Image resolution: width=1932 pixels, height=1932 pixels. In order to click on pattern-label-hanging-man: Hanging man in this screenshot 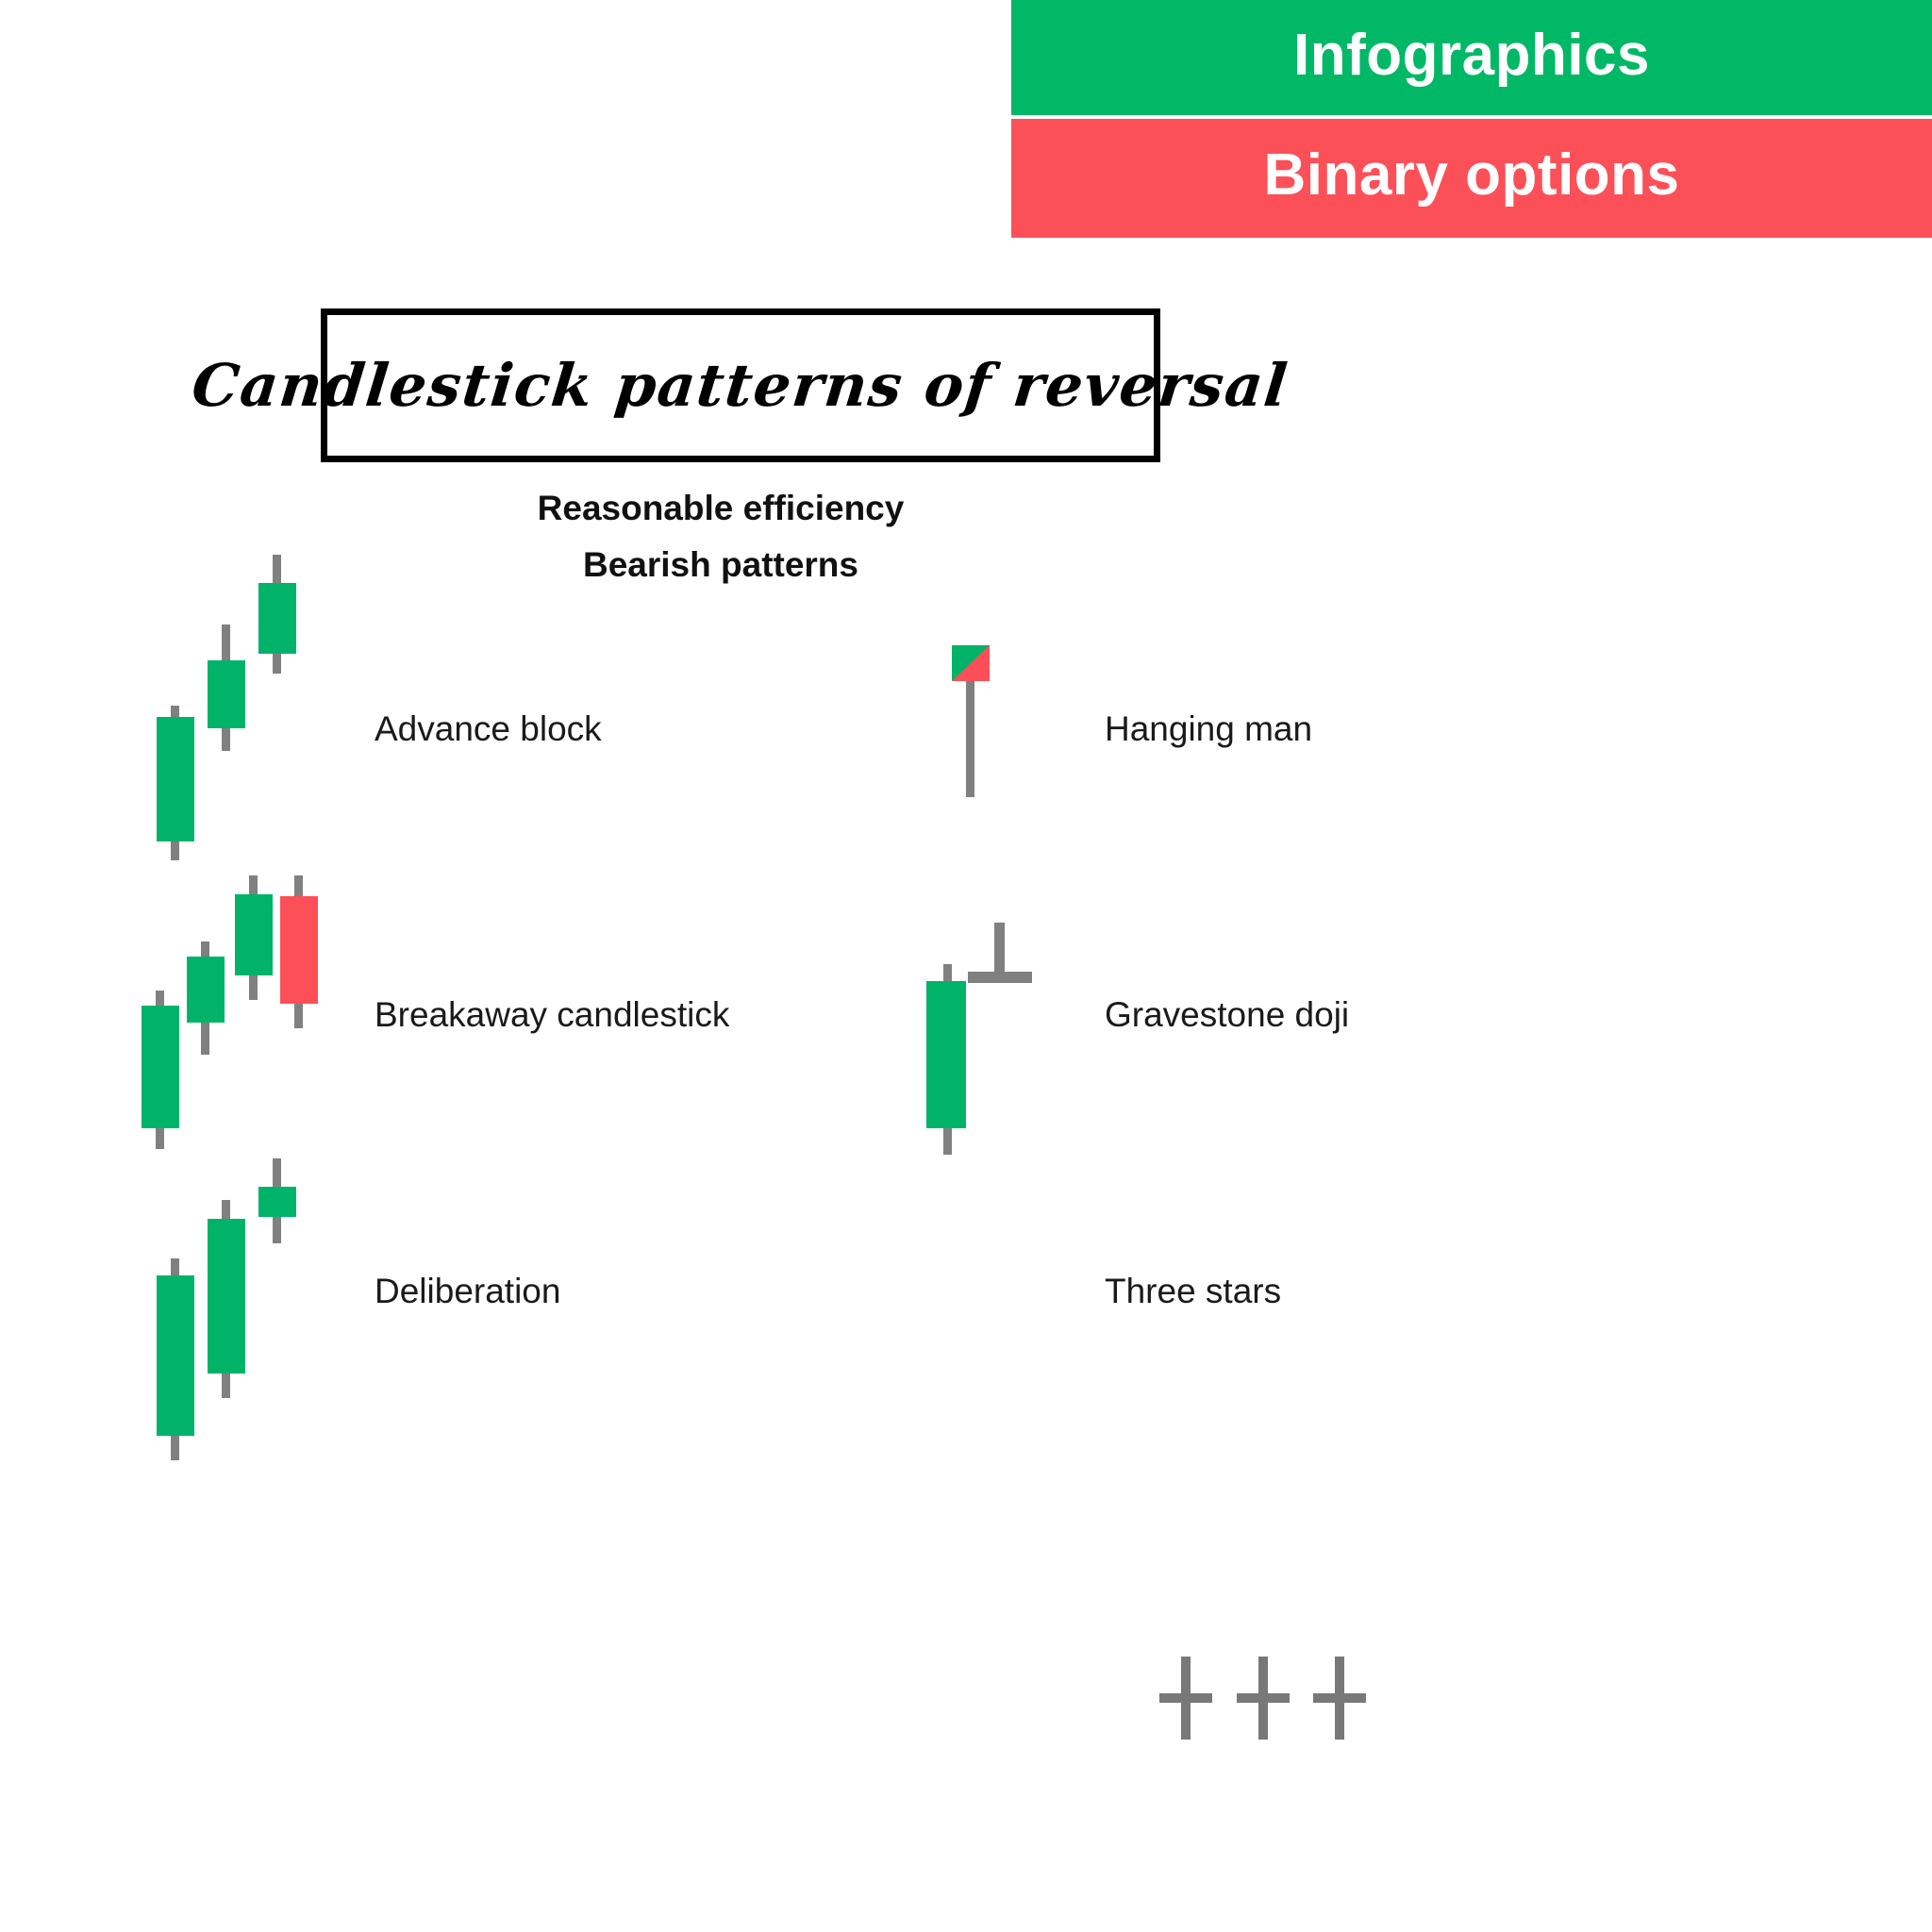, I will do `click(1209, 729)`.